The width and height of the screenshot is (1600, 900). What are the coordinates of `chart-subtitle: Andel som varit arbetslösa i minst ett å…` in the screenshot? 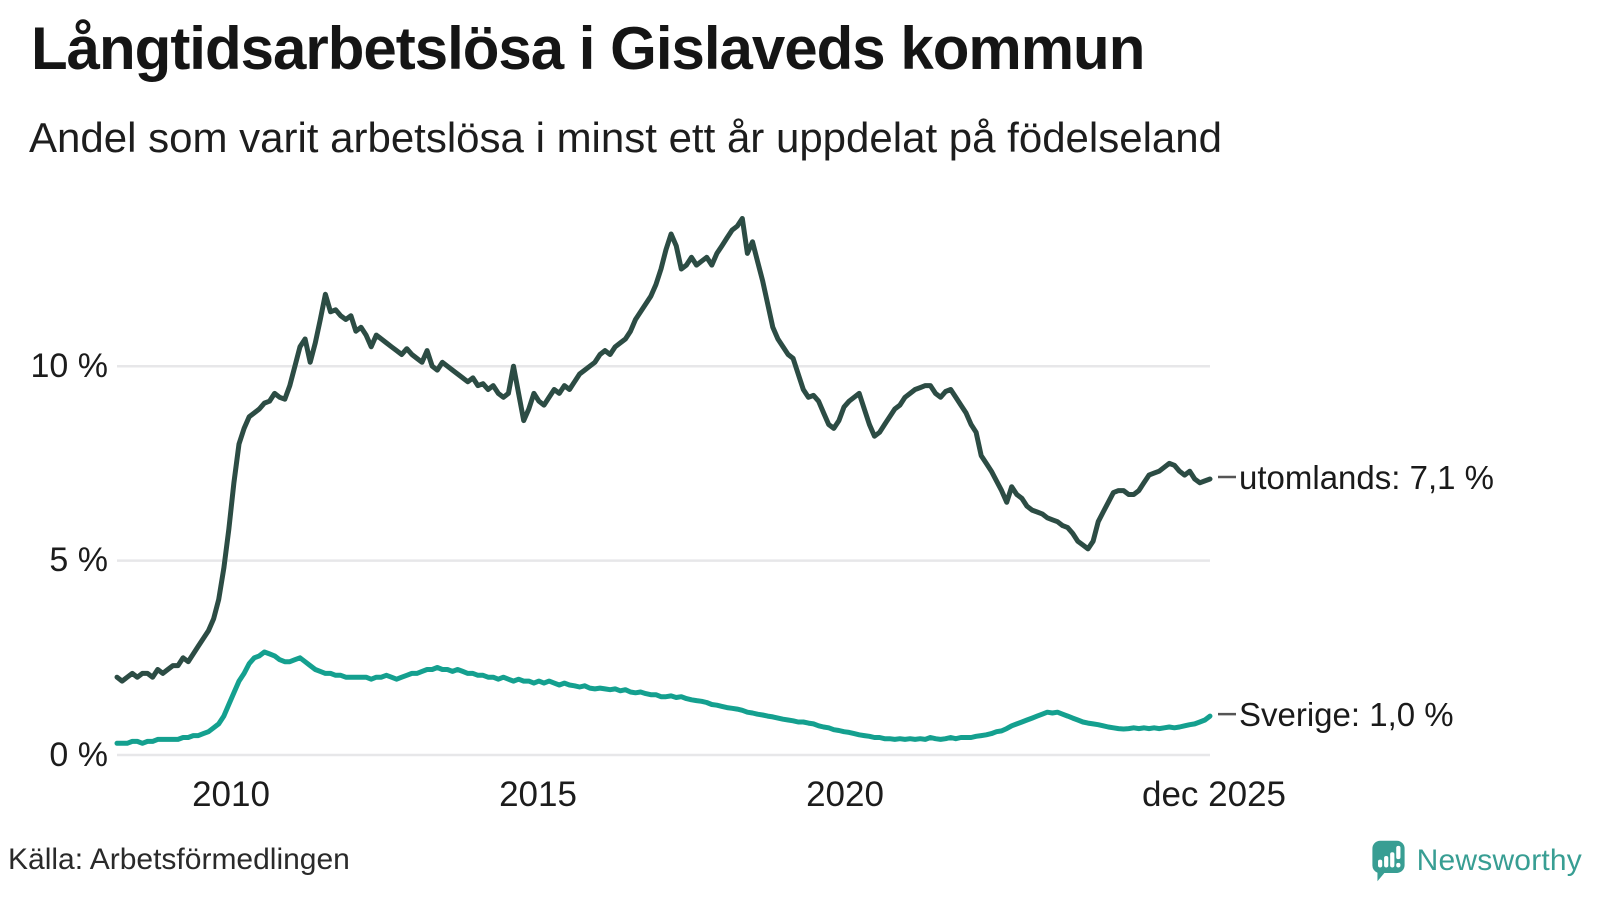 It's located at (626, 137).